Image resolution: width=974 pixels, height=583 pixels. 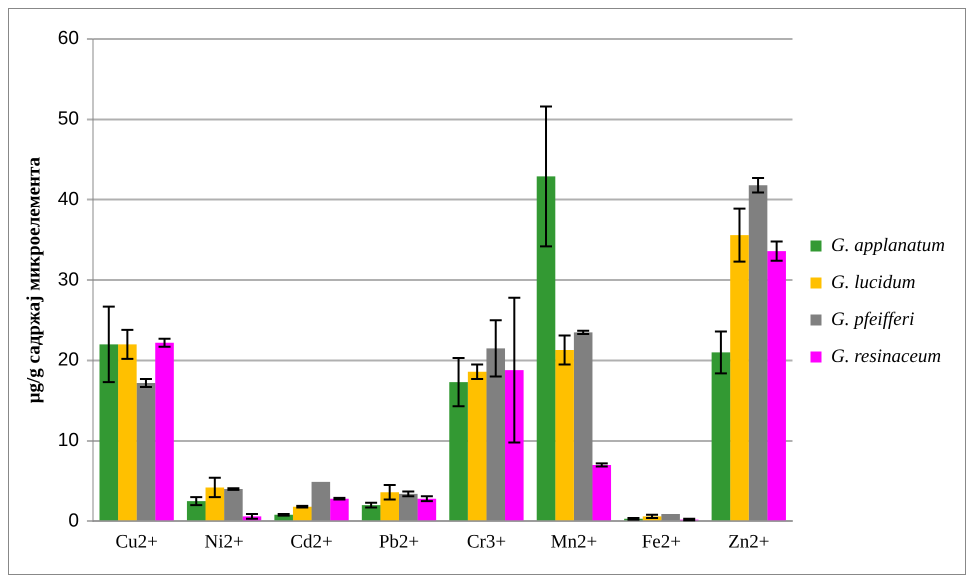 I want to click on y-tick-label: 20, so click(x=68, y=360).